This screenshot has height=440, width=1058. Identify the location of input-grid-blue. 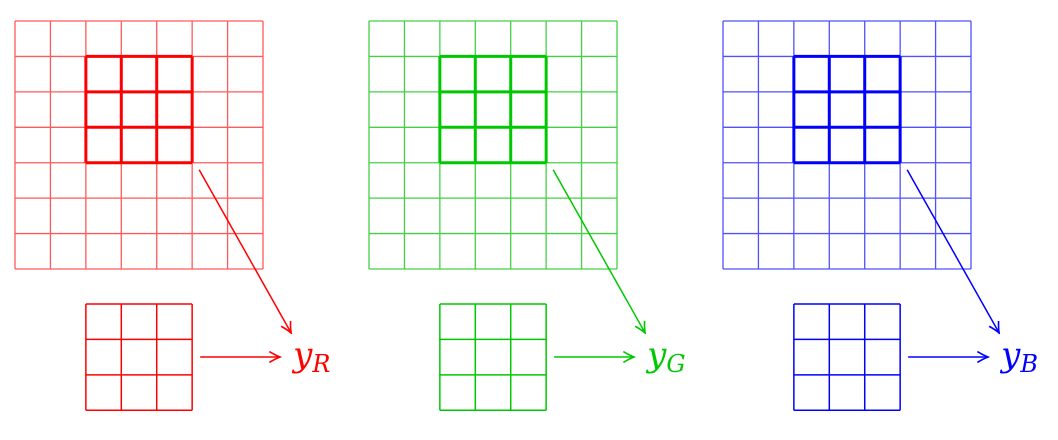
(847, 145).